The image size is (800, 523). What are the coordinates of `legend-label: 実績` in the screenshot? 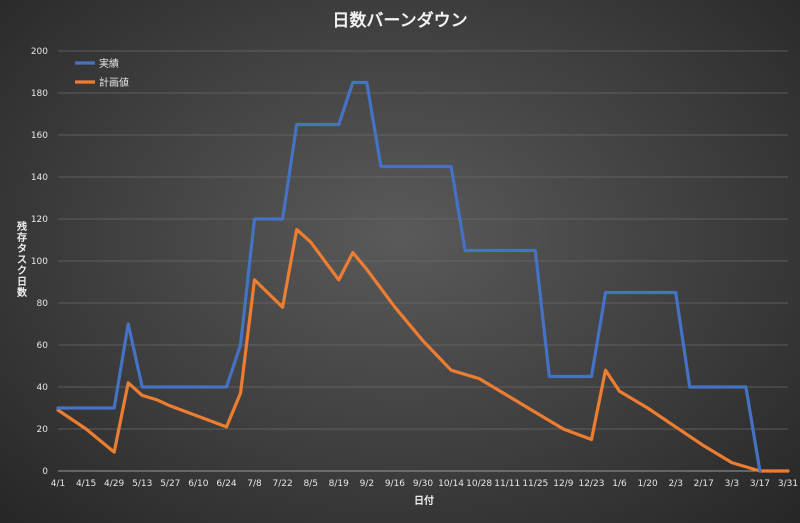 It's located at (109, 63).